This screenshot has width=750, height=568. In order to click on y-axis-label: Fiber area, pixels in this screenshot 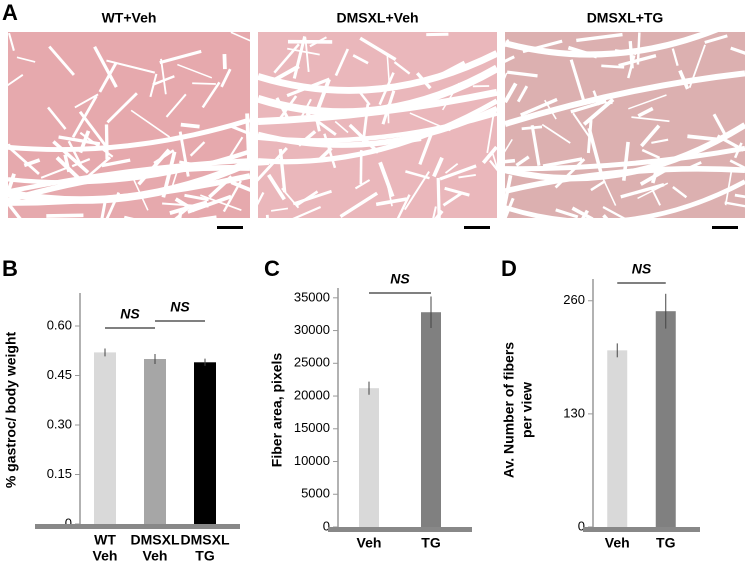, I will do `click(277, 410)`.